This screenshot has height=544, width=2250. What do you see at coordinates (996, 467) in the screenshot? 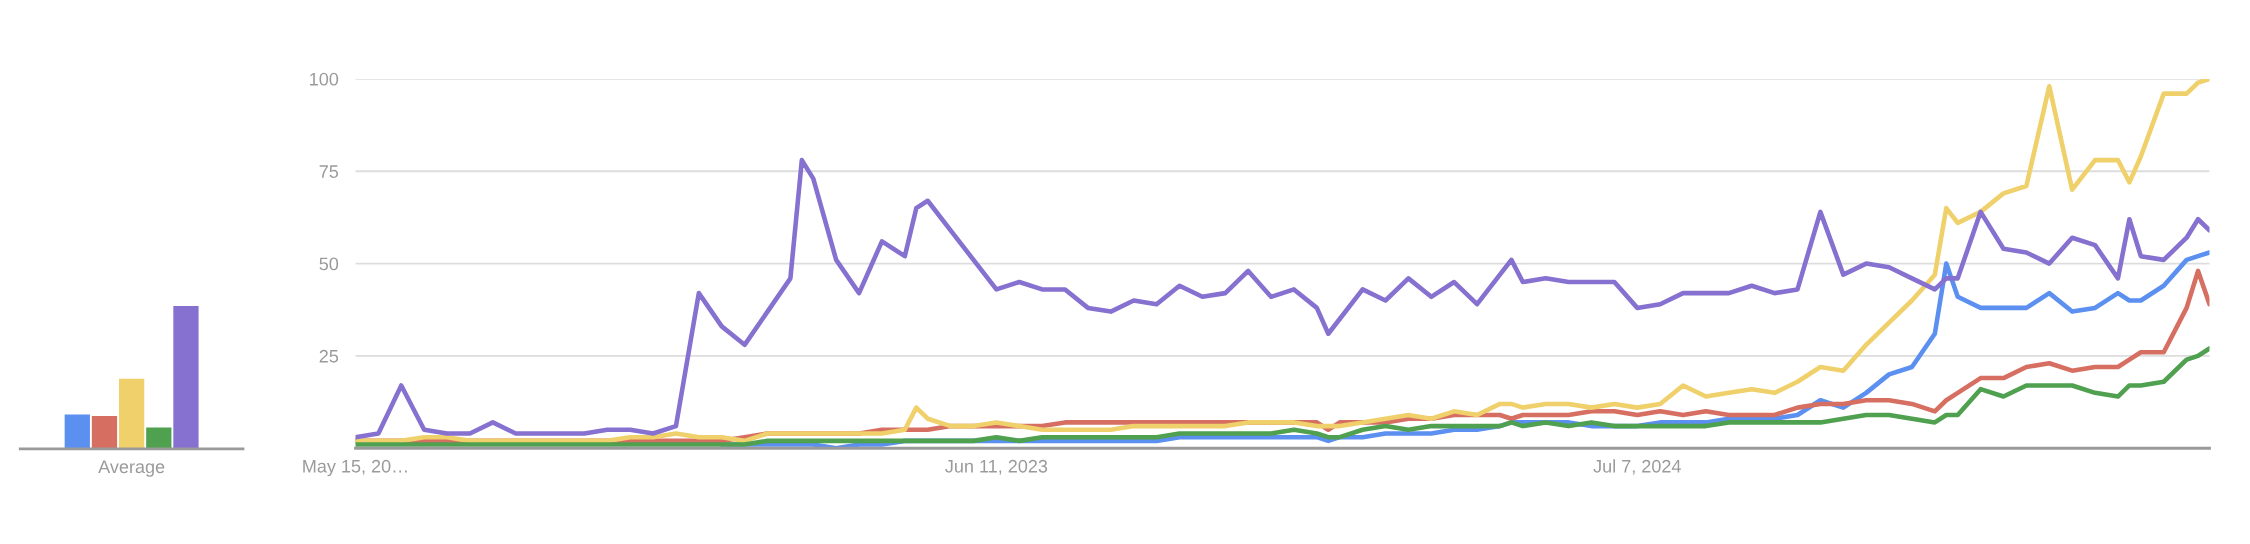
I see `x-tick-label: Jun 11, 2023` at bounding box center [996, 467].